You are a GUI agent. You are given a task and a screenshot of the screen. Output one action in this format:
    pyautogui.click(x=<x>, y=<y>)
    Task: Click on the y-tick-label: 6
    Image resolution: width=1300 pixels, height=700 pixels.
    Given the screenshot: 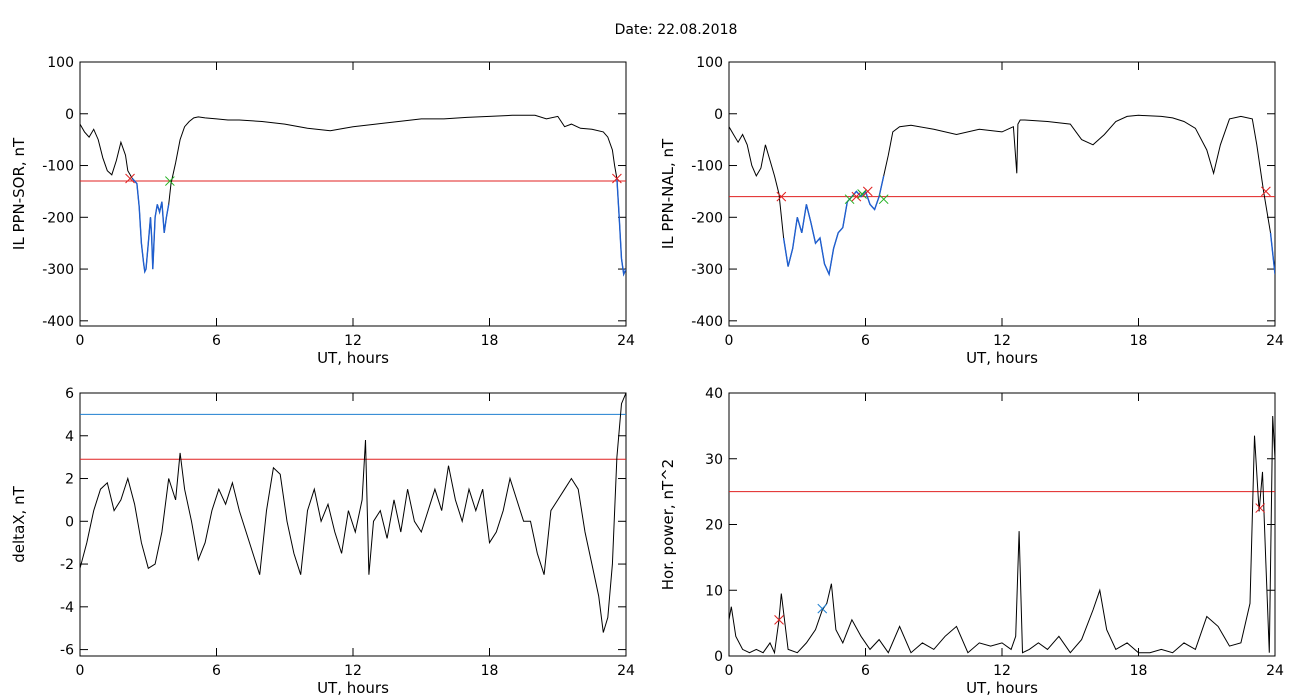 What is the action you would take?
    pyautogui.click(x=69, y=394)
    